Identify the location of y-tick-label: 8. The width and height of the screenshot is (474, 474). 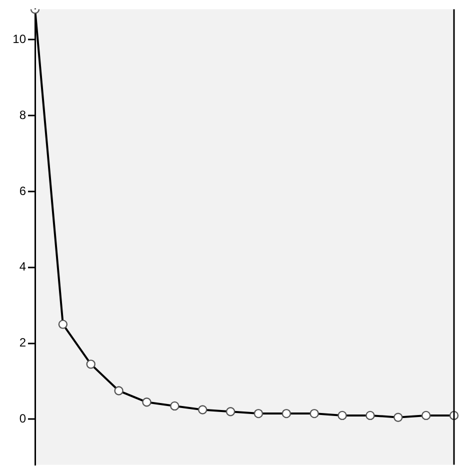
(22, 115).